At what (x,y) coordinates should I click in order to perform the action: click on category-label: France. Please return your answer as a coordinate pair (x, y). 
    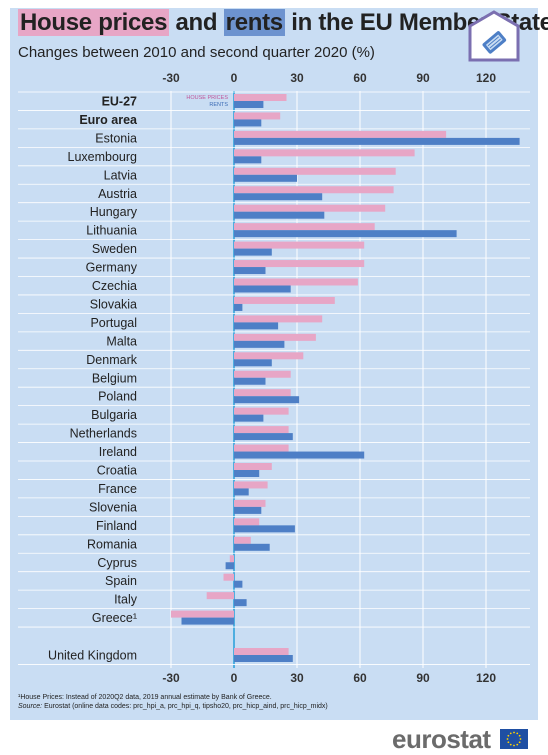
    Looking at the image, I should click on (117, 489).